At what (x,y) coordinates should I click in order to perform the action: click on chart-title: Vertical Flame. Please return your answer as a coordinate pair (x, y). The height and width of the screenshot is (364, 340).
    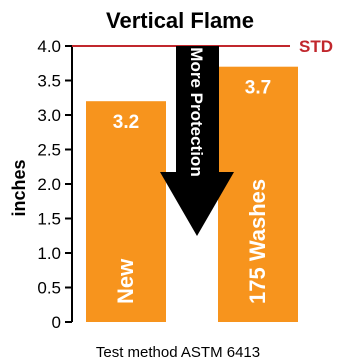
    Looking at the image, I should click on (180, 20).